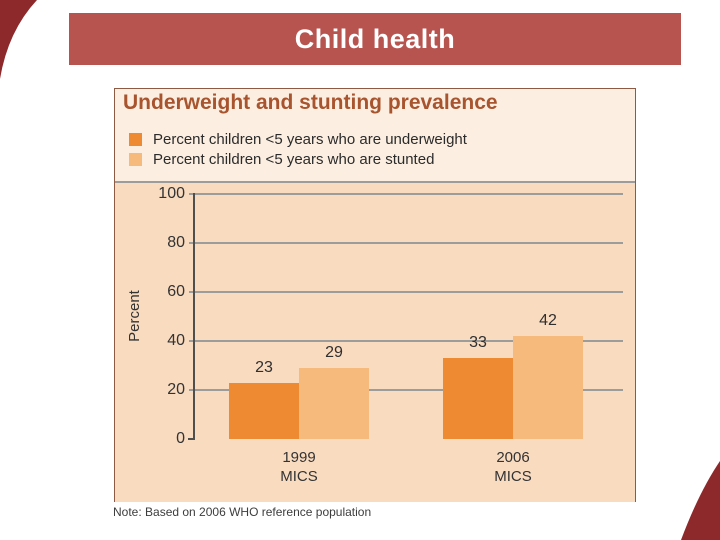  Describe the element at coordinates (478, 343) in the screenshot. I see `bar-value-label: 33` at that location.